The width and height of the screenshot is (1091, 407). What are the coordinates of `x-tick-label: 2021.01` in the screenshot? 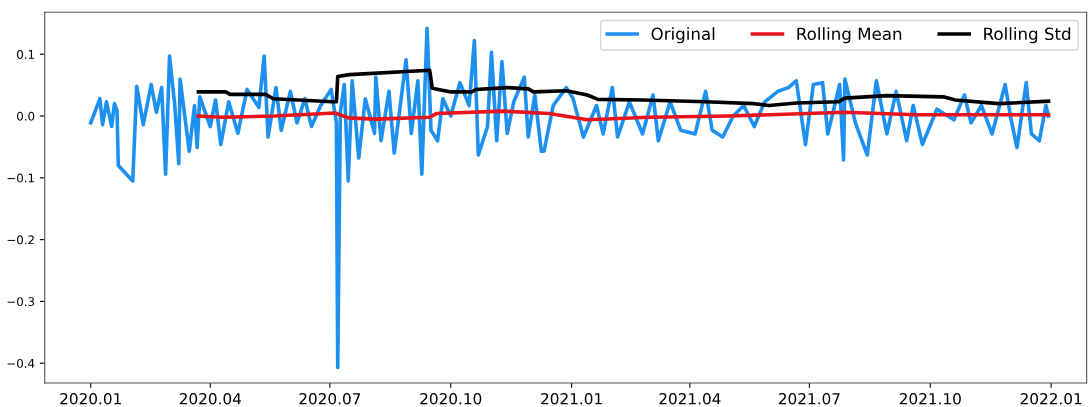 It's located at (571, 398).